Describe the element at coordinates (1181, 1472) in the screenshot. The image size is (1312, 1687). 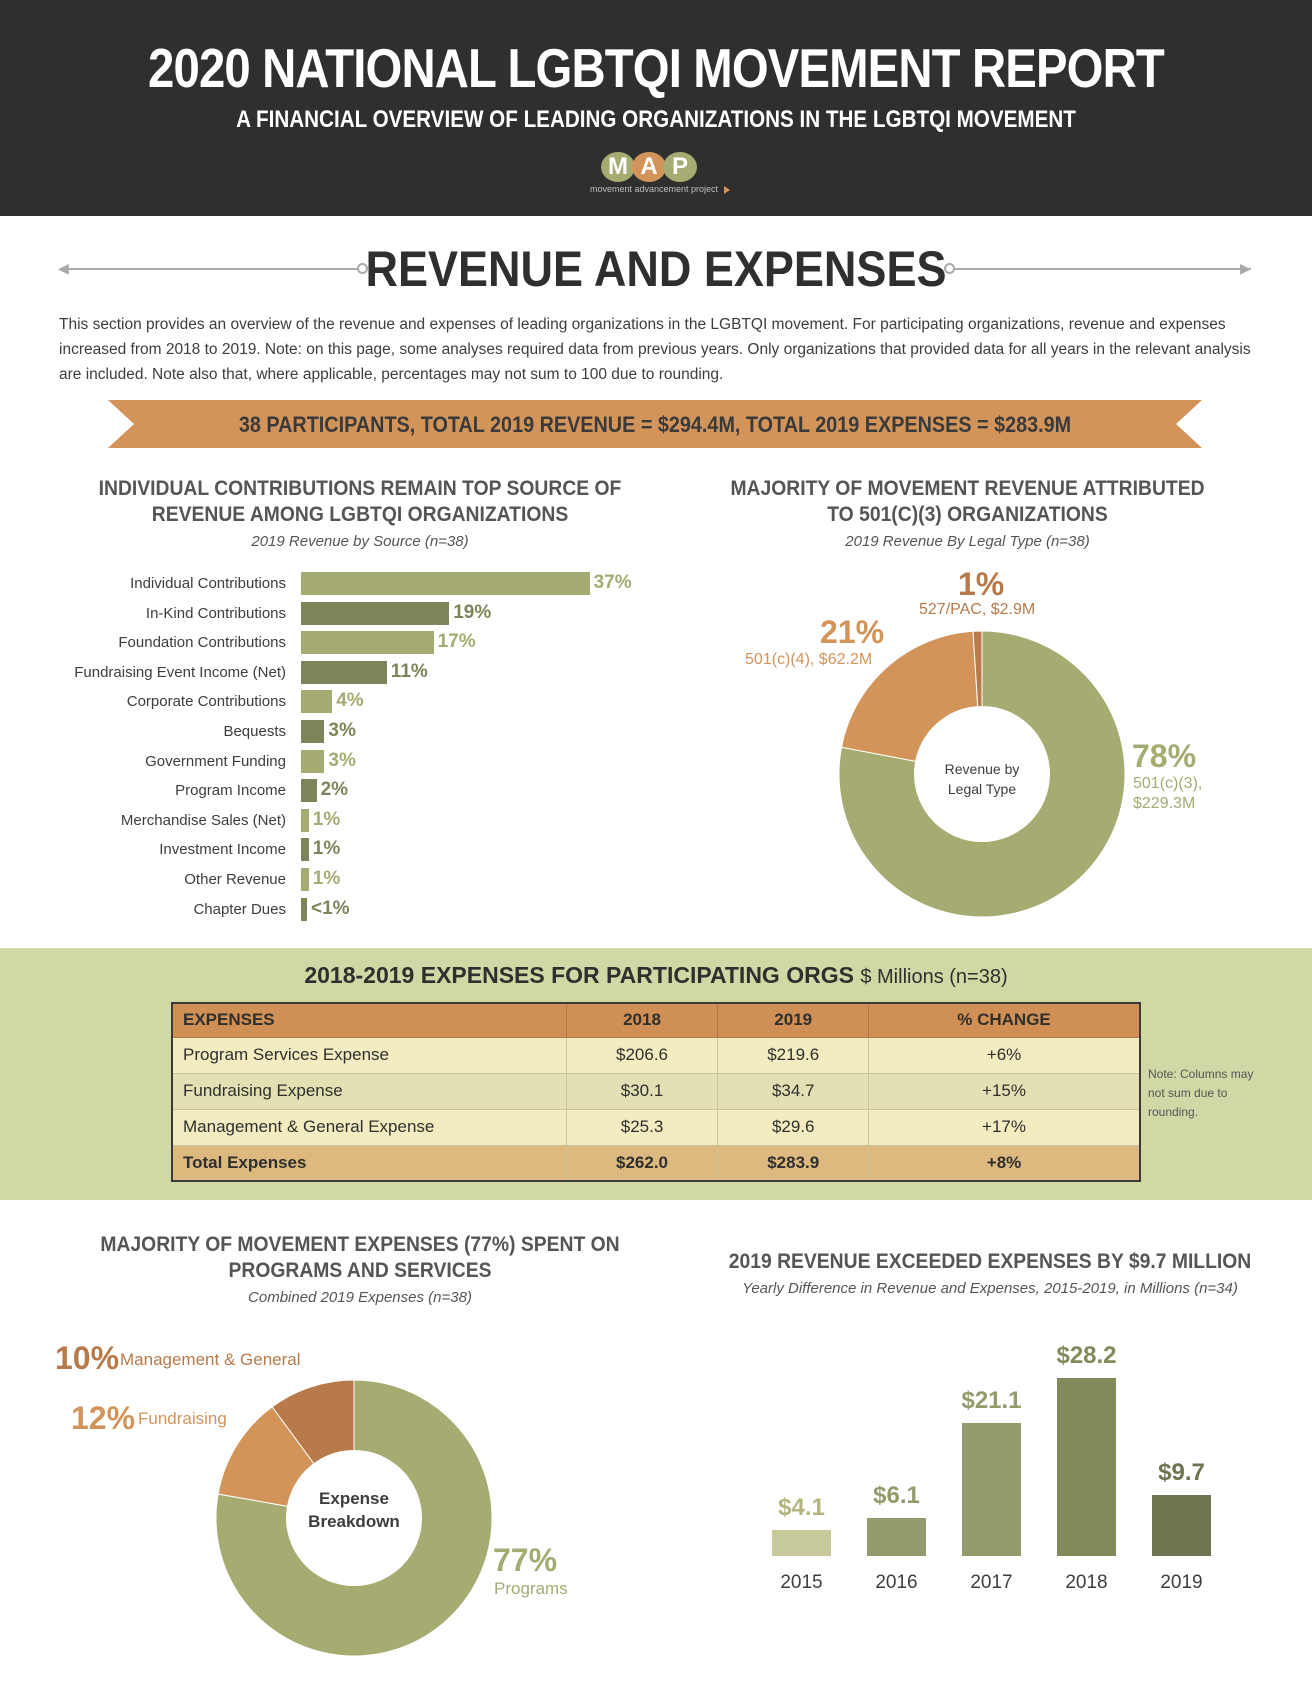
I see `bar-value-label: $9.7` at that location.